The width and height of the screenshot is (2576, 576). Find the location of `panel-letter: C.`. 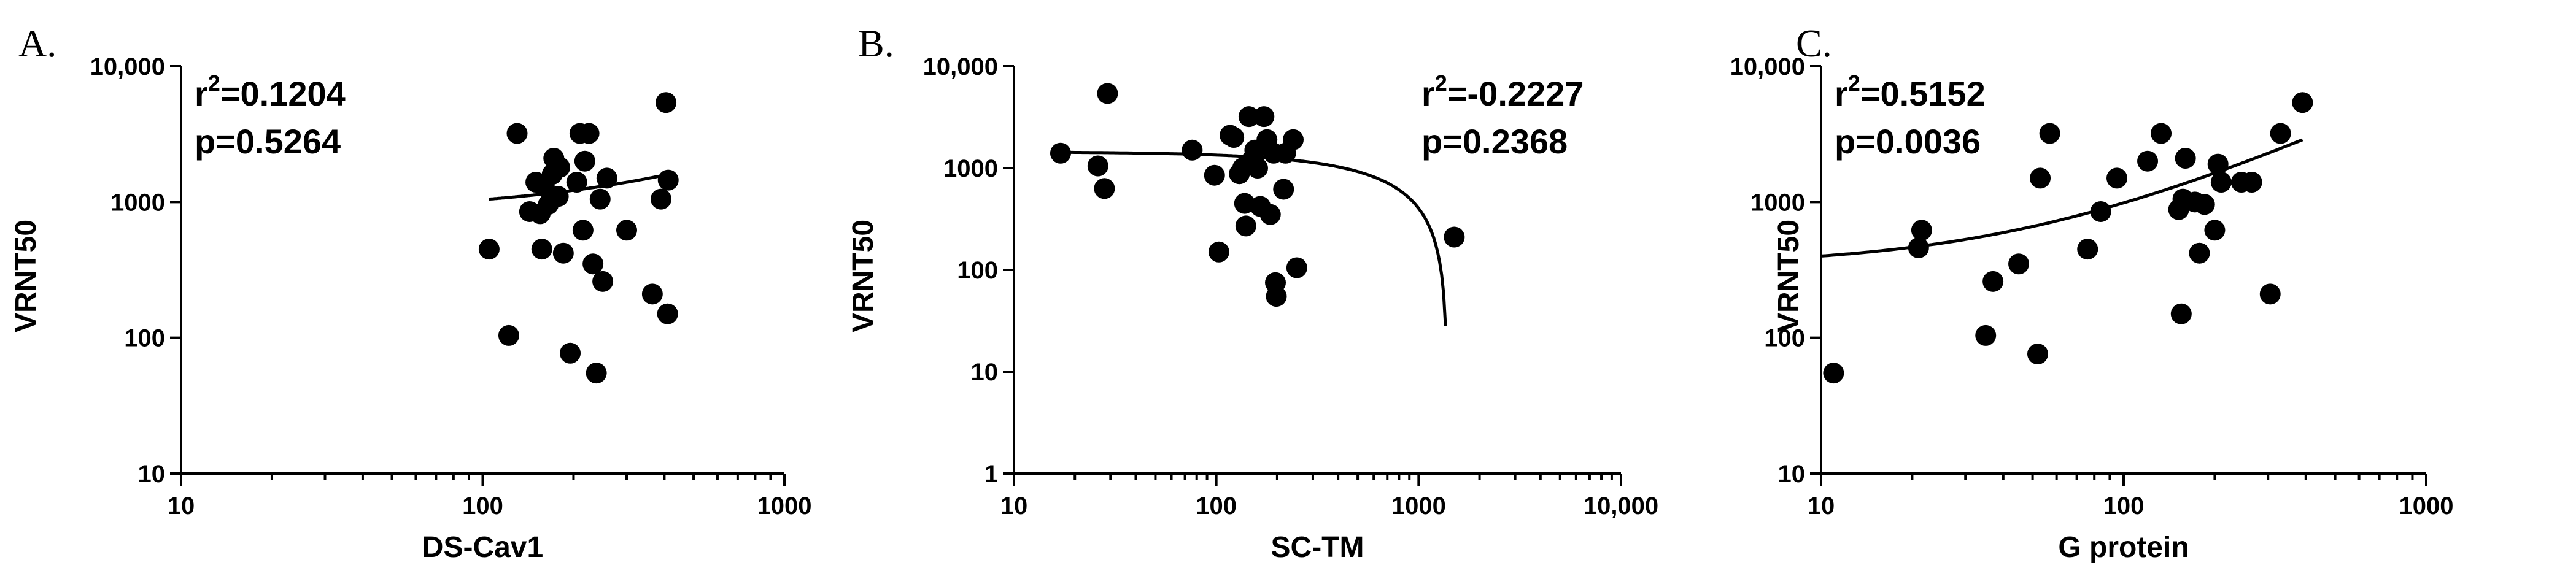

panel-letter: C. is located at coordinates (1814, 43).